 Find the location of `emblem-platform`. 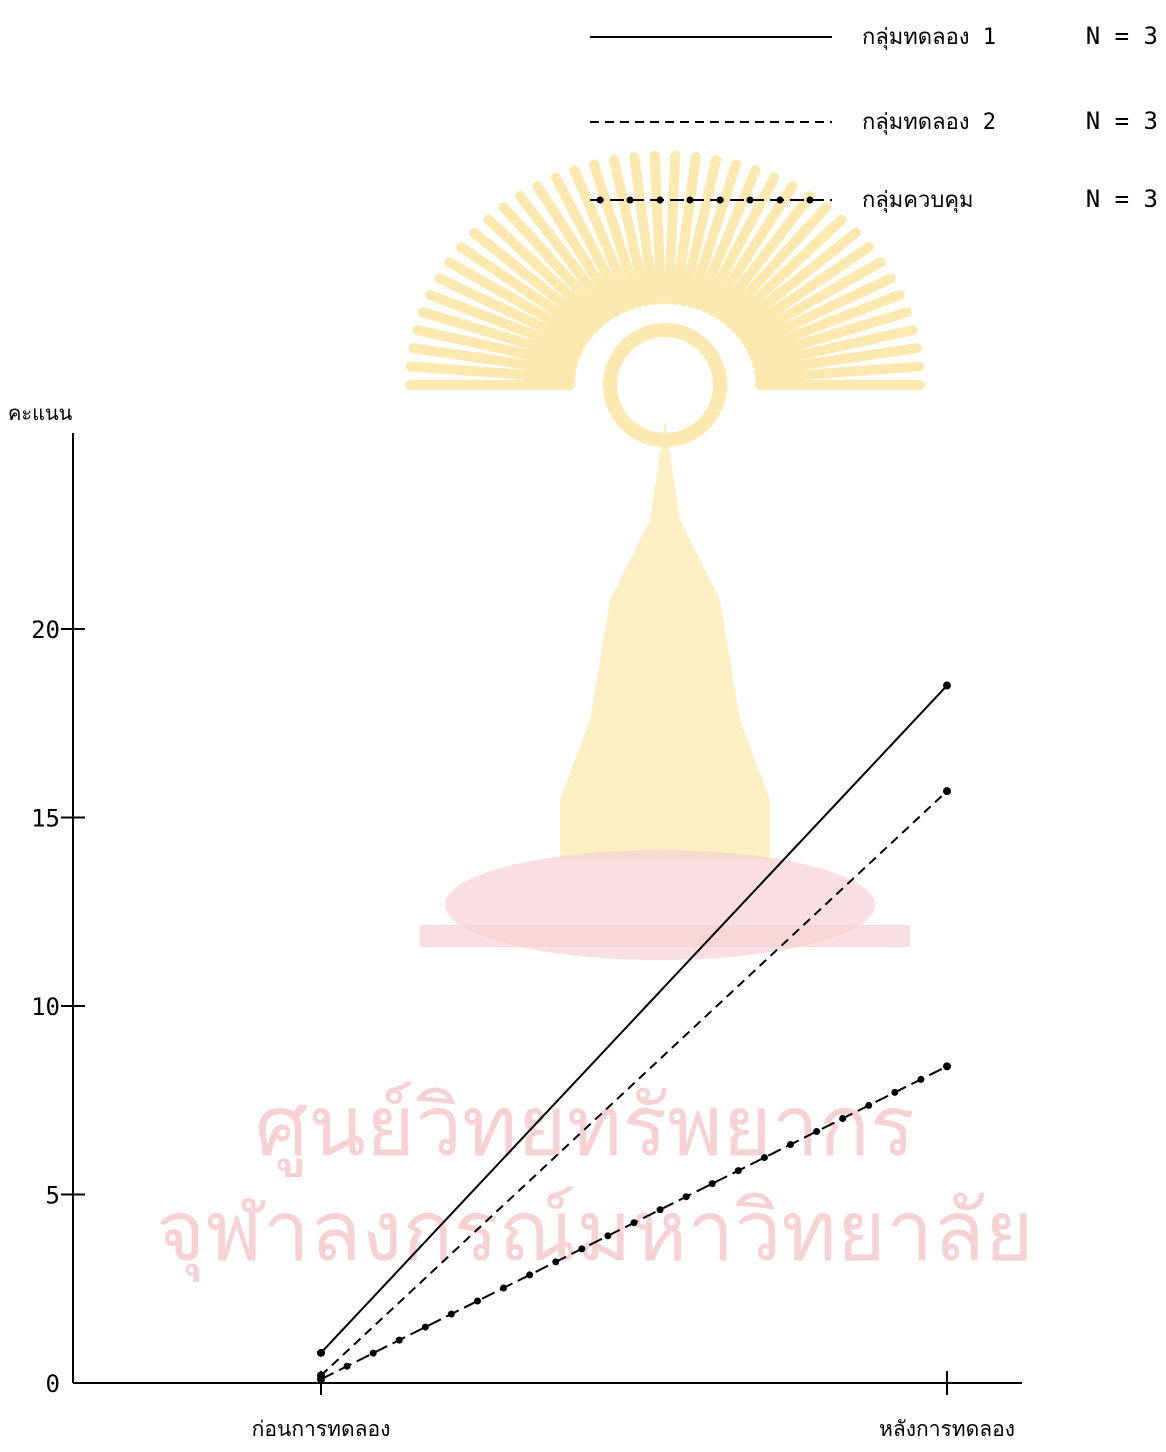

emblem-platform is located at coordinates (665, 936).